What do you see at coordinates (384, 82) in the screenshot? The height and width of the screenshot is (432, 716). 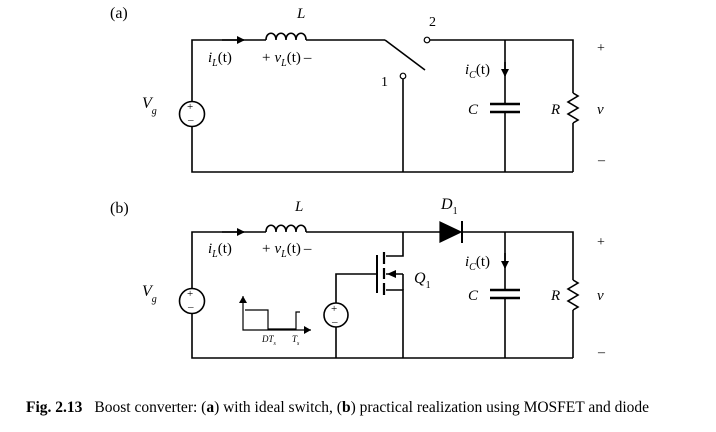 I see `switch-pos1-label-a: 1` at bounding box center [384, 82].